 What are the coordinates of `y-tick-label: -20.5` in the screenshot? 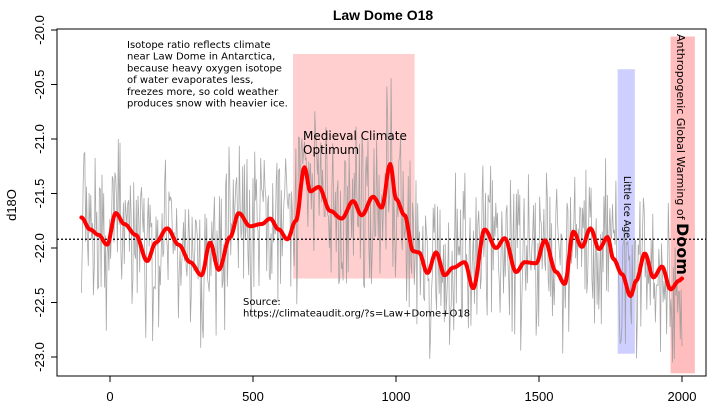 It's located at (39, 85).